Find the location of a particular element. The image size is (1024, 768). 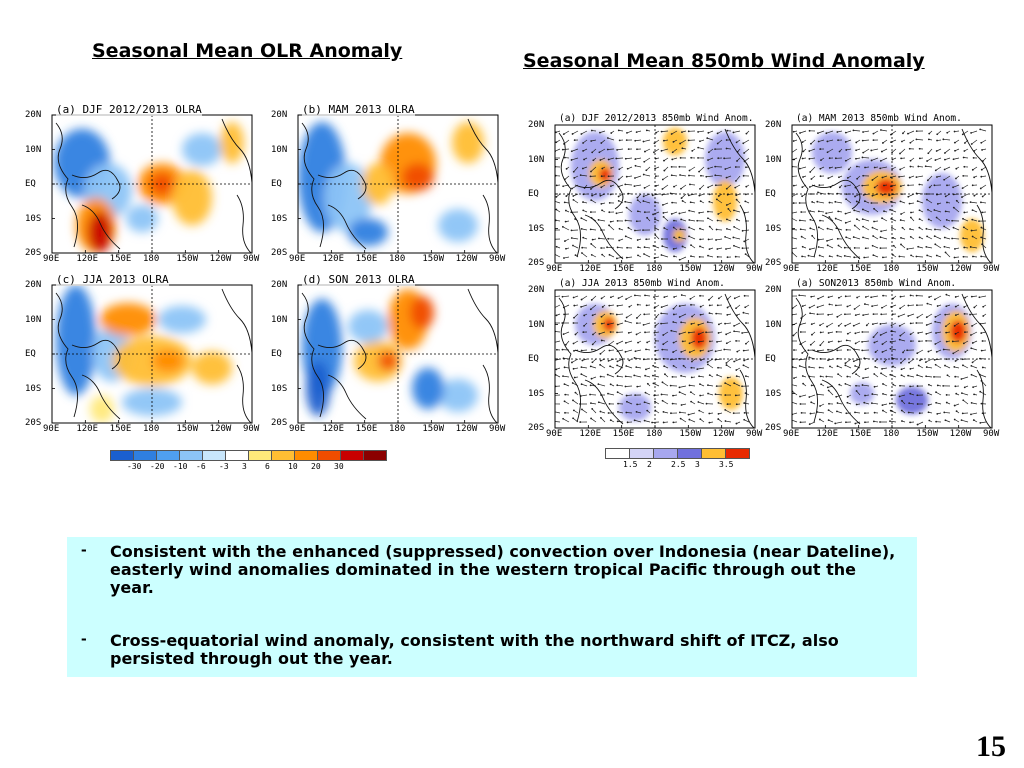

panel-title: (a) JJA 2013 850mb Wind Anom. is located at coordinates (642, 283).